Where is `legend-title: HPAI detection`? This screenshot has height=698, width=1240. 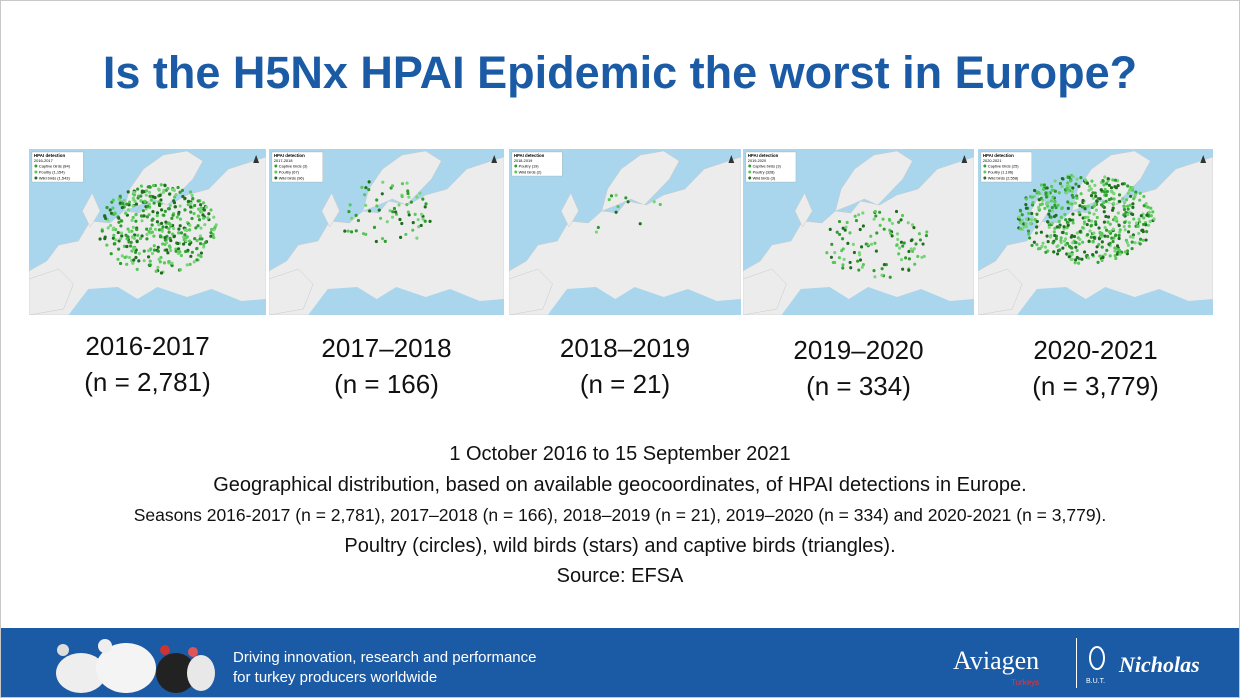 legend-title: HPAI detection is located at coordinates (289, 155).